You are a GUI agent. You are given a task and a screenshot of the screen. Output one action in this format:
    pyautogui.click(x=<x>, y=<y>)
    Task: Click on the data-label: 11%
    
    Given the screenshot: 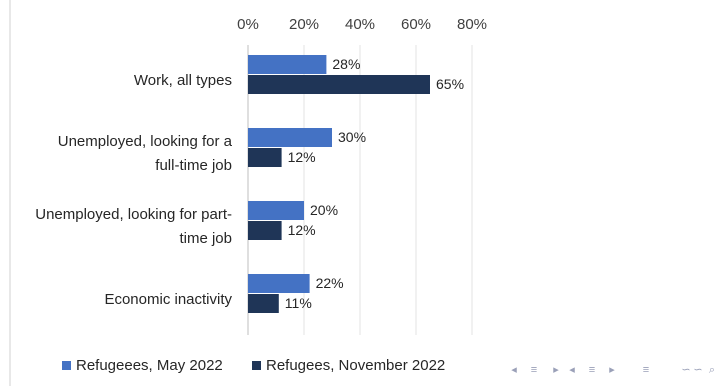 What is the action you would take?
    pyautogui.click(x=298, y=303)
    